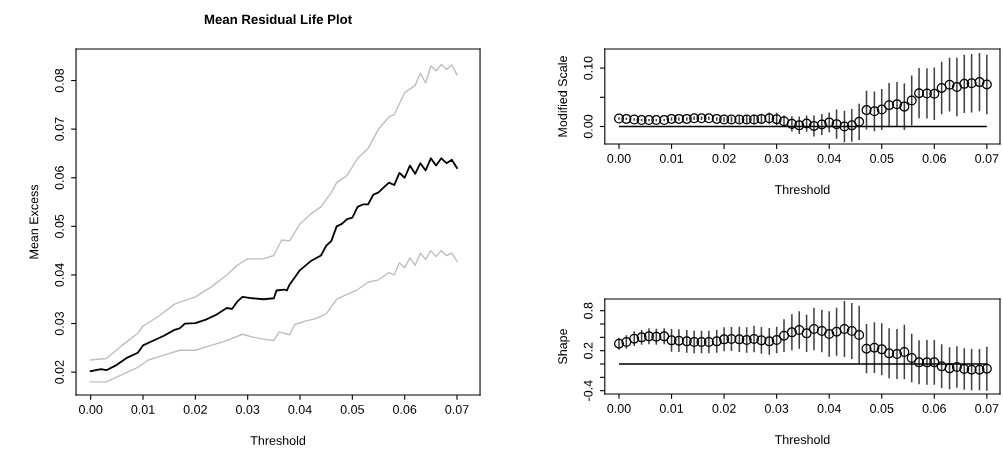 The image size is (1003, 467). Describe the element at coordinates (59, 226) in the screenshot. I see `y-tick-label: 0.05` at that location.